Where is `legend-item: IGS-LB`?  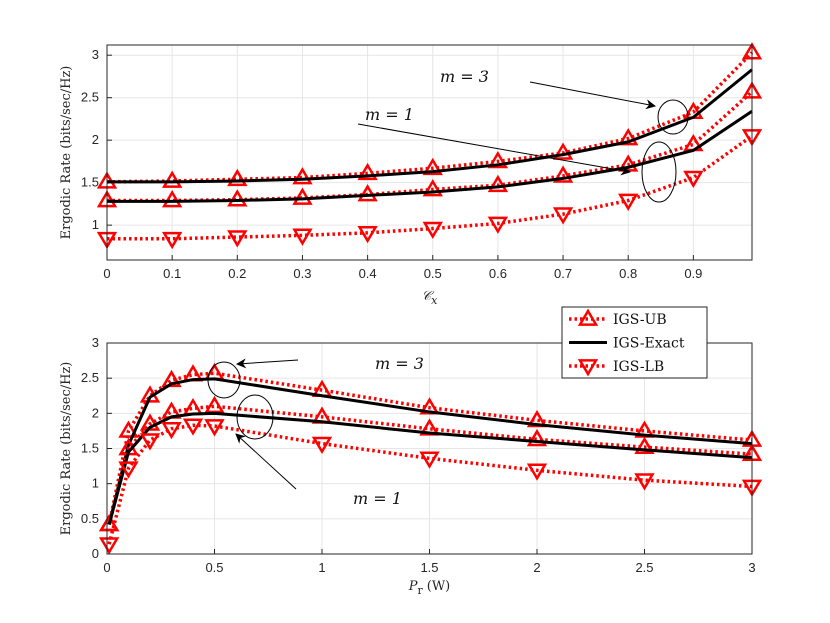
legend-item: IGS-LB is located at coordinates (616, 368).